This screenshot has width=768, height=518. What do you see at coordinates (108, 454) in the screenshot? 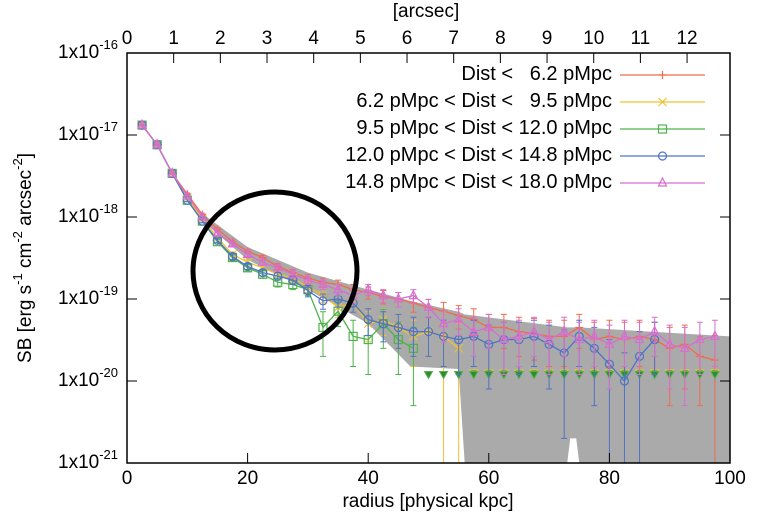
I see `text-part: -21` at bounding box center [108, 454].